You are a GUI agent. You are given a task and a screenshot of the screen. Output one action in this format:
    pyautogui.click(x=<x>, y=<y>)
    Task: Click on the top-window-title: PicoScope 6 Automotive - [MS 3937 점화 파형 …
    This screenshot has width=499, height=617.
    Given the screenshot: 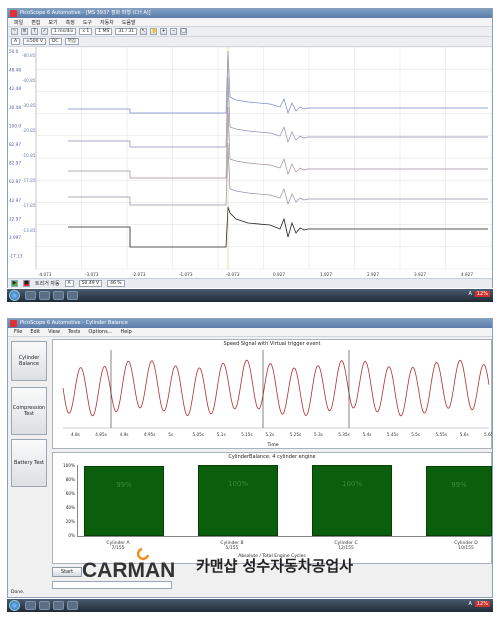 What is the action you would take?
    pyautogui.click(x=85, y=13)
    